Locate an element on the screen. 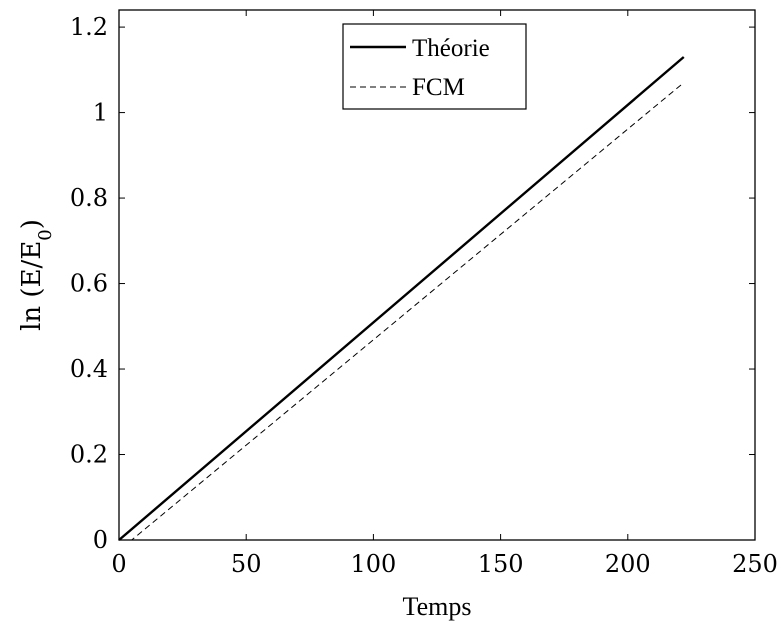 The image size is (781, 624). y-axis-label-main: ln (E/E is located at coordinates (32, 286).